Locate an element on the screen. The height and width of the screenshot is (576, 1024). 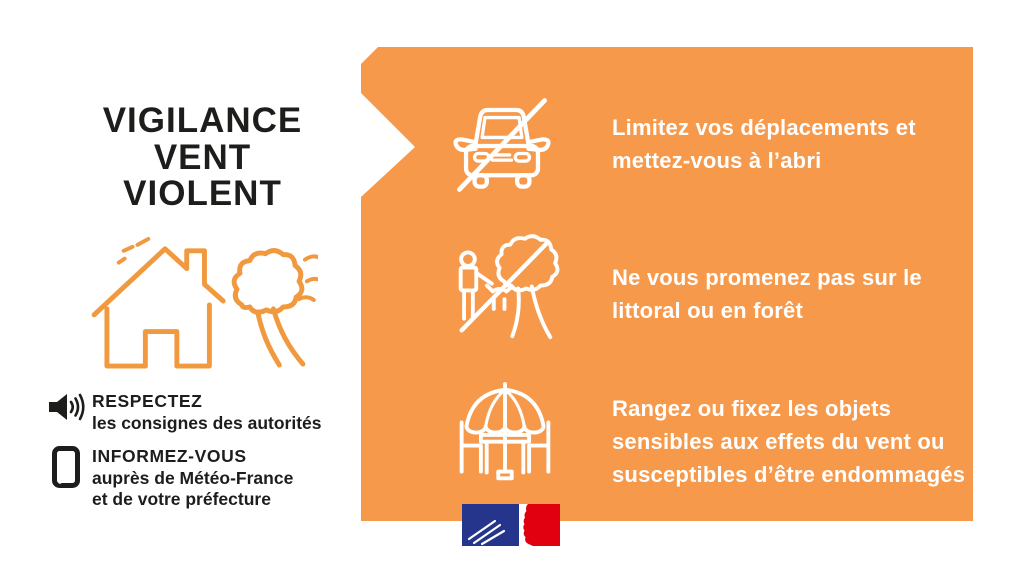
advice-respectez-text: RESPECTEZ les consignes des autorités is located at coordinates (207, 412).